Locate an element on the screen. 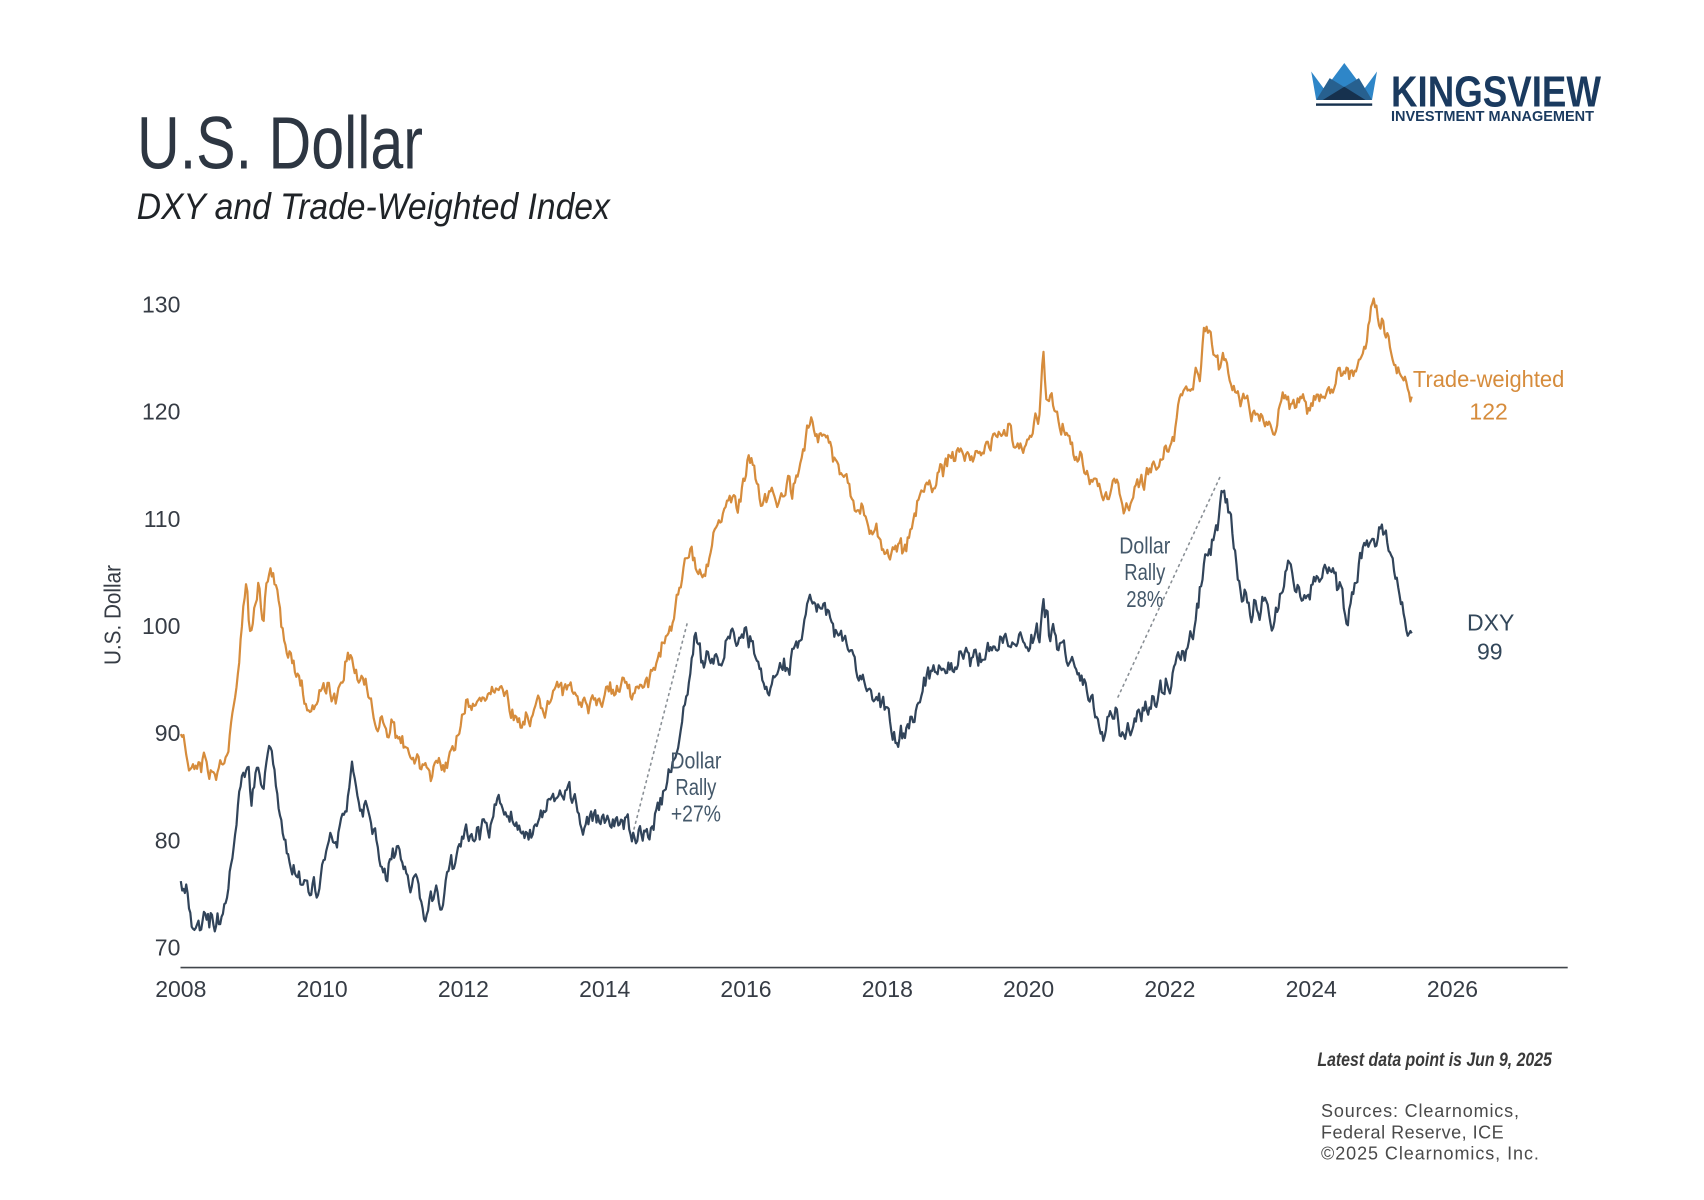  svg-text: 99 is located at coordinates (1490, 652).